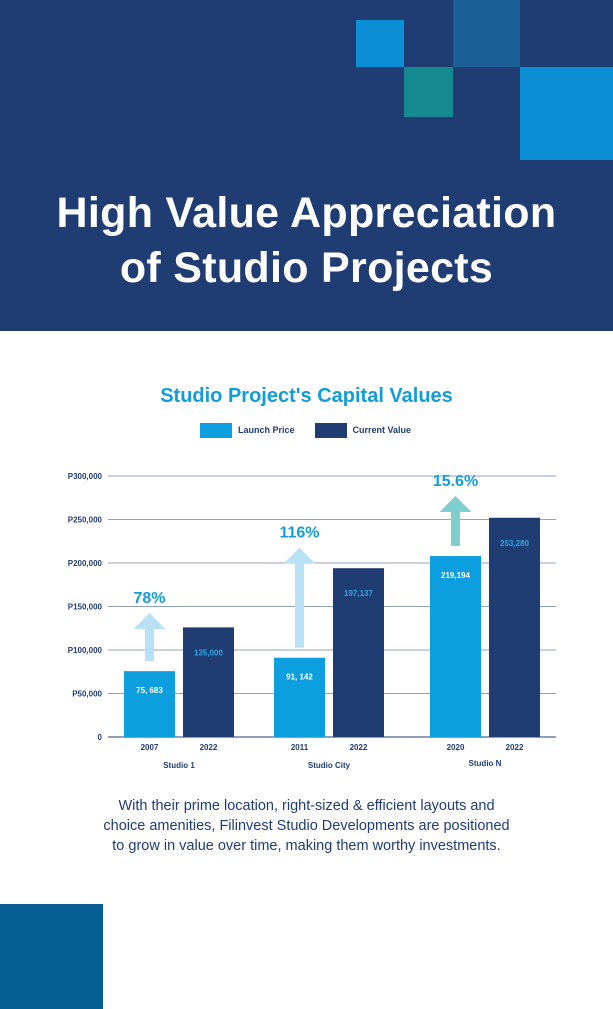  Describe the element at coordinates (329, 765) in the screenshot. I see `group-label: Studio City` at that location.